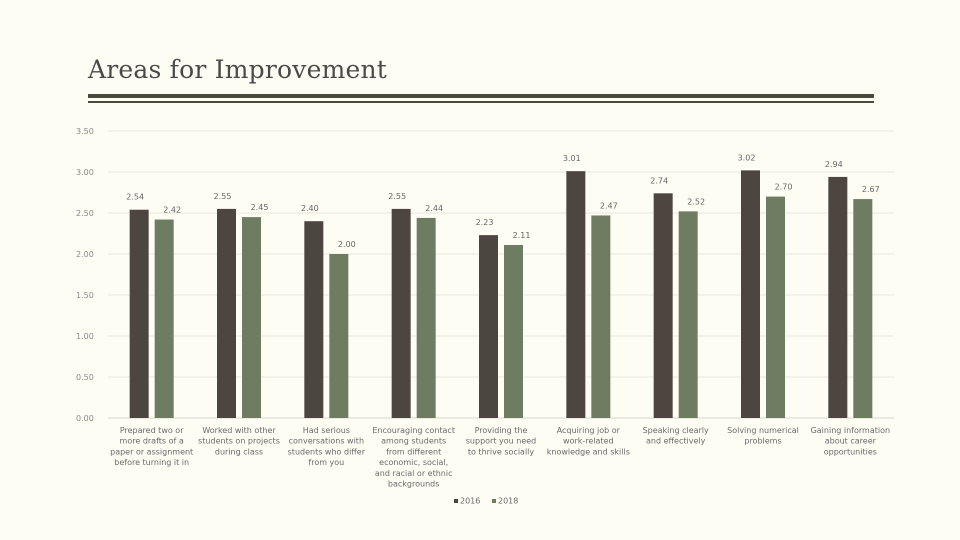 The width and height of the screenshot is (960, 540). What do you see at coordinates (135, 197) in the screenshot?
I see `data-label: 2.54` at bounding box center [135, 197].